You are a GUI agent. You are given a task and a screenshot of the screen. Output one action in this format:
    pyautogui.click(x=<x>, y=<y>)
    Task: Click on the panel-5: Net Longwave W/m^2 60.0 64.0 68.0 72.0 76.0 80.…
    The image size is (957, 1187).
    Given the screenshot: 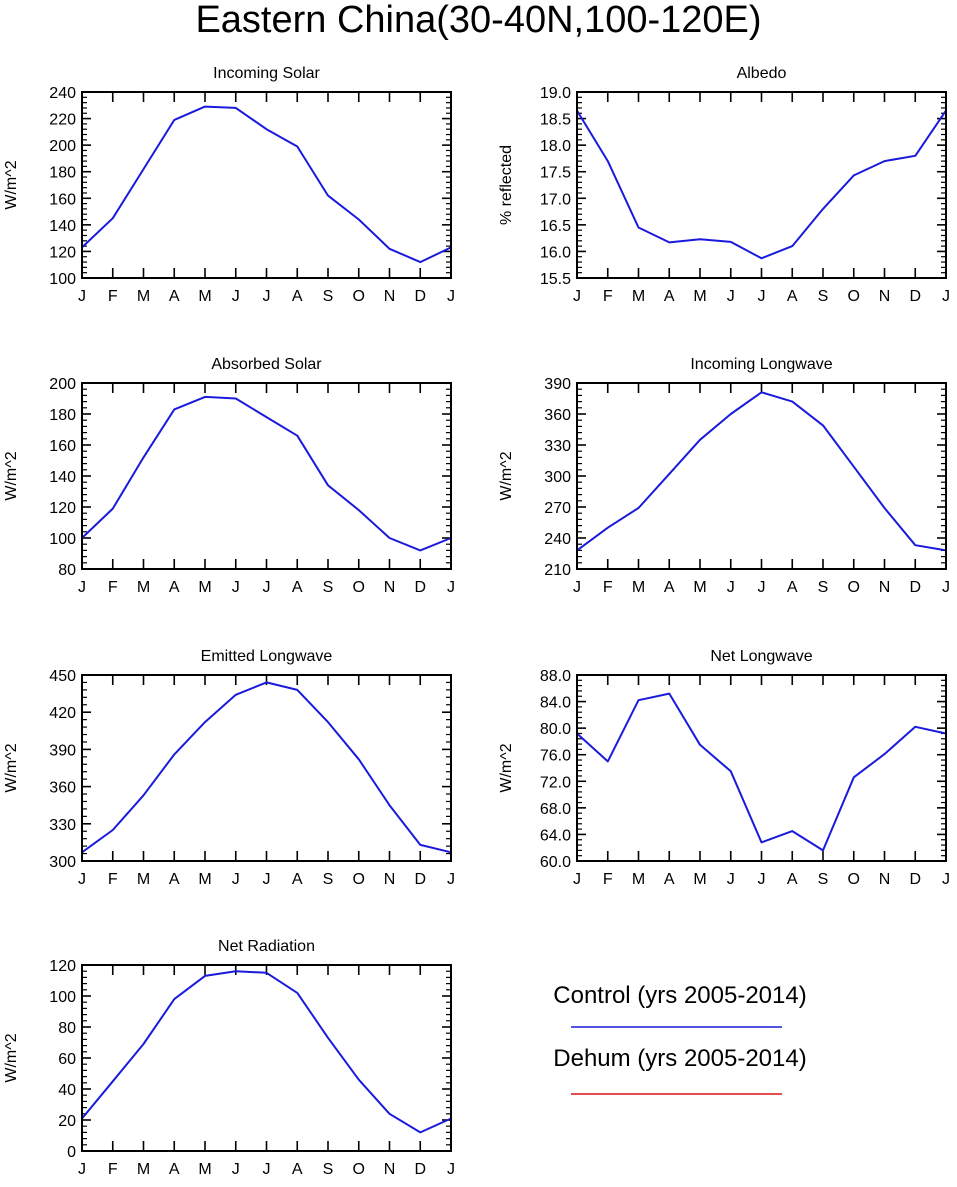 What is the action you would take?
    pyautogui.click(x=724, y=768)
    